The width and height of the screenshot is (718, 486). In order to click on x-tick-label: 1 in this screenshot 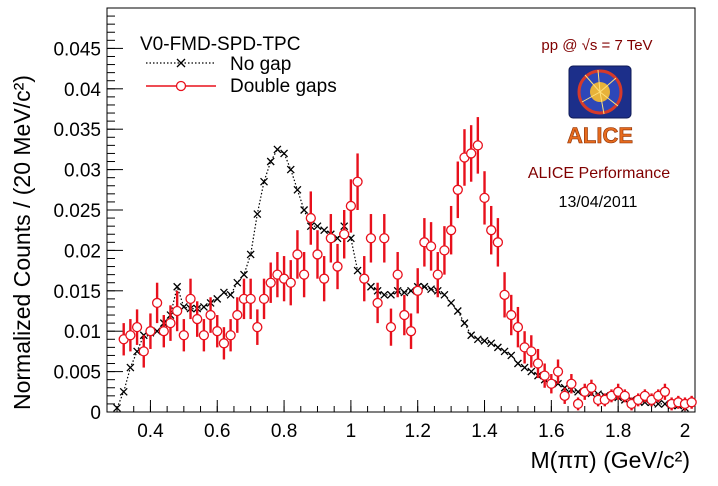, I will do `click(351, 431)`.